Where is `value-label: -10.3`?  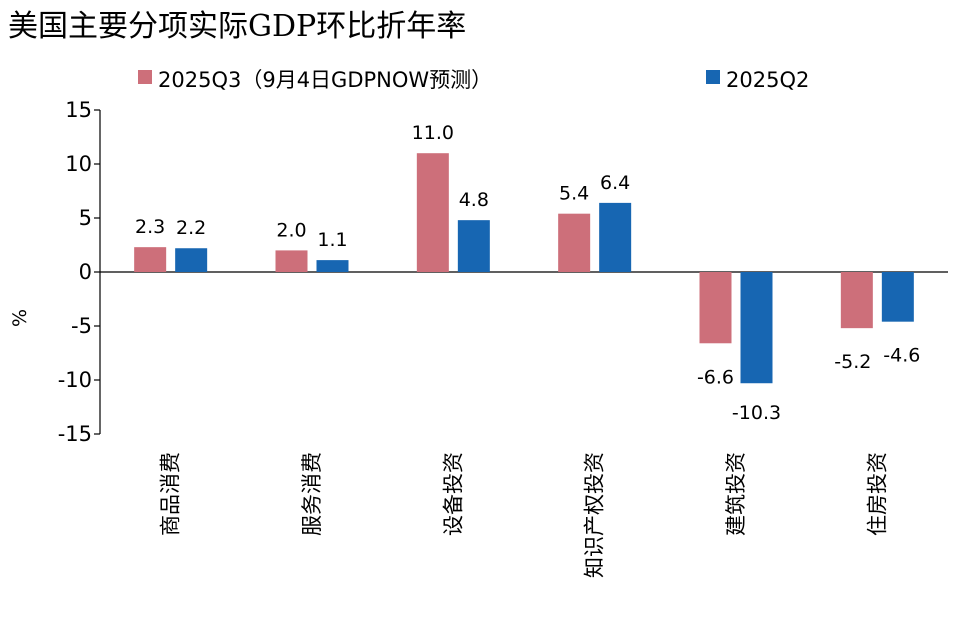
value-label: -10.3 is located at coordinates (756, 413).